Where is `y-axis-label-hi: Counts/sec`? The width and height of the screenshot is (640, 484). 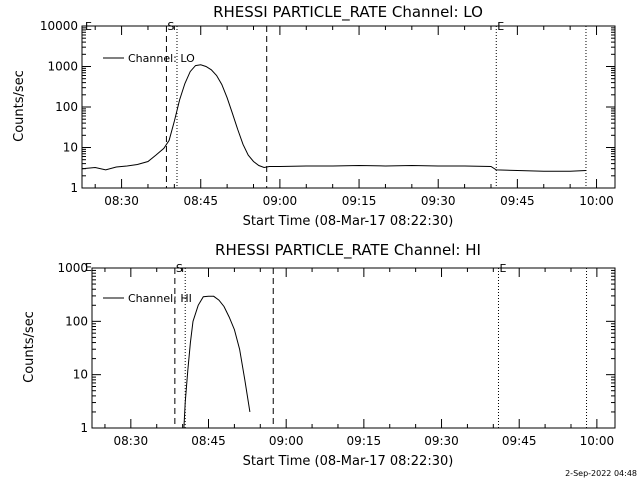 y-axis-label-hi: Counts/sec is located at coordinates (29, 347).